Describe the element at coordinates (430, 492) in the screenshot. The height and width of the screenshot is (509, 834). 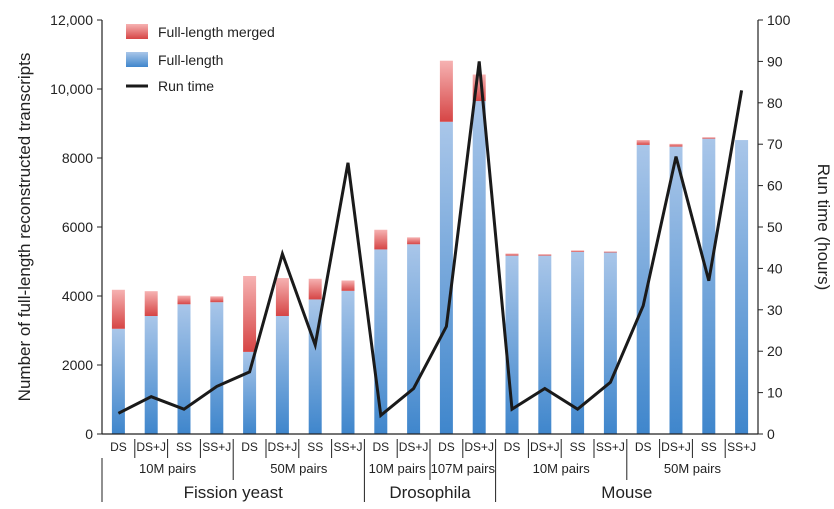
I see `organism-label: Drosophila` at that location.